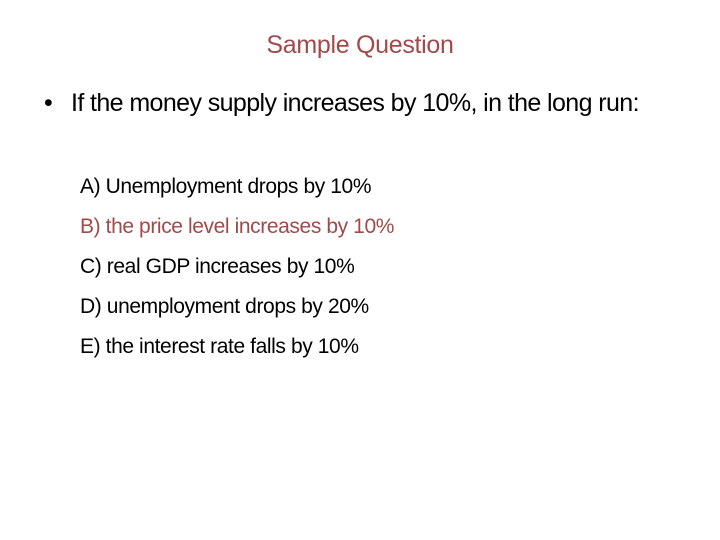 The image size is (720, 540). I want to click on option-e: E) the interest rate falls by 10%, so click(219, 346).